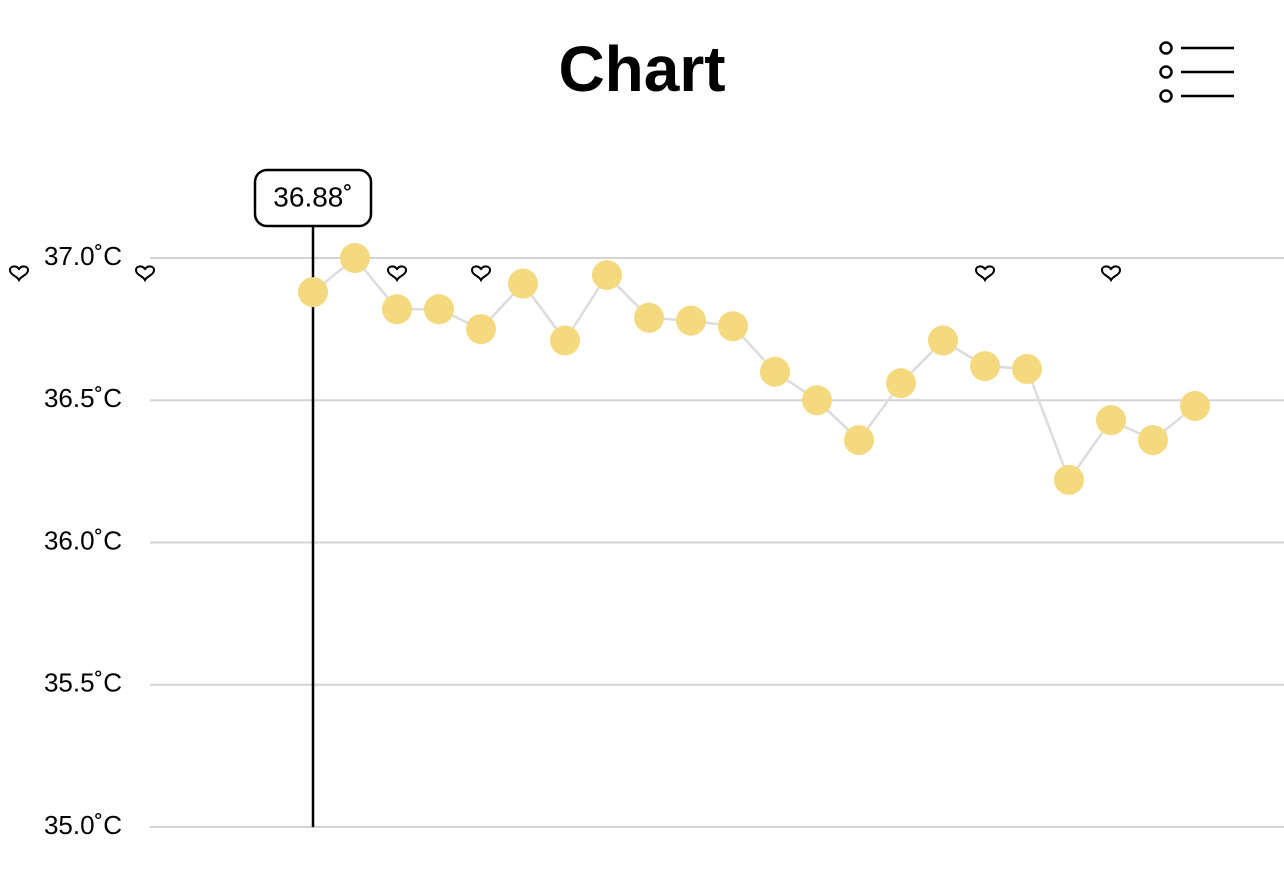 Image resolution: width=1284 pixels, height=885 pixels. I want to click on y-tick-label: 35.5˚C, so click(83, 683).